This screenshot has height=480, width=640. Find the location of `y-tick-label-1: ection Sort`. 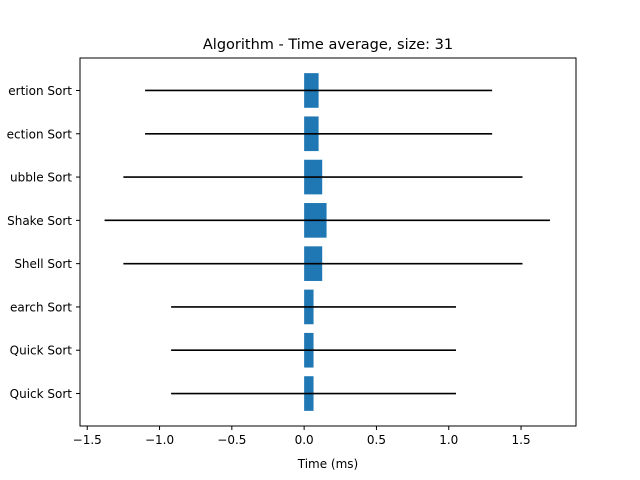

y-tick-label-1: ection Sort is located at coordinates (40, 134).